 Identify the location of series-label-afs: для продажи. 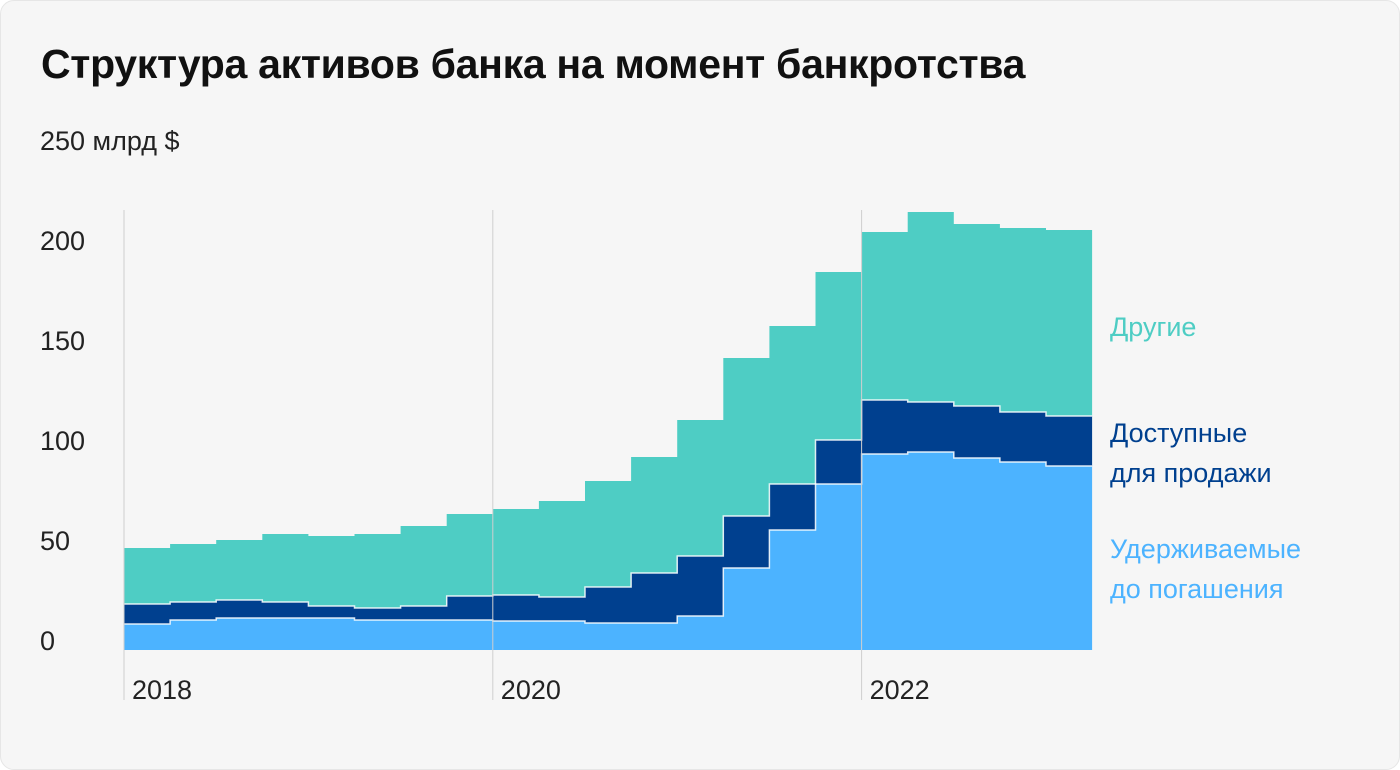
(1191, 473).